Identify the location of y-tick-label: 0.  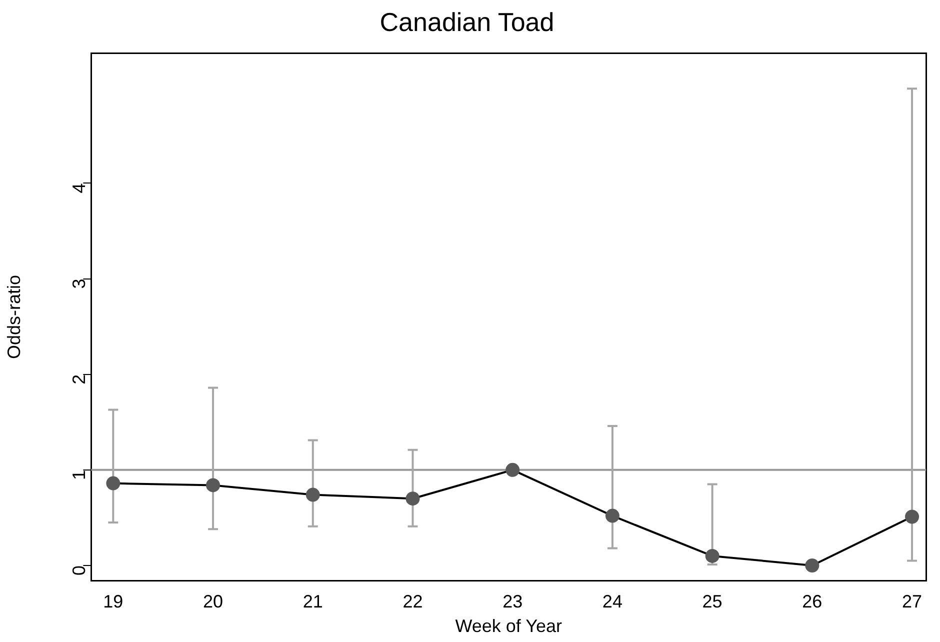
(79, 571).